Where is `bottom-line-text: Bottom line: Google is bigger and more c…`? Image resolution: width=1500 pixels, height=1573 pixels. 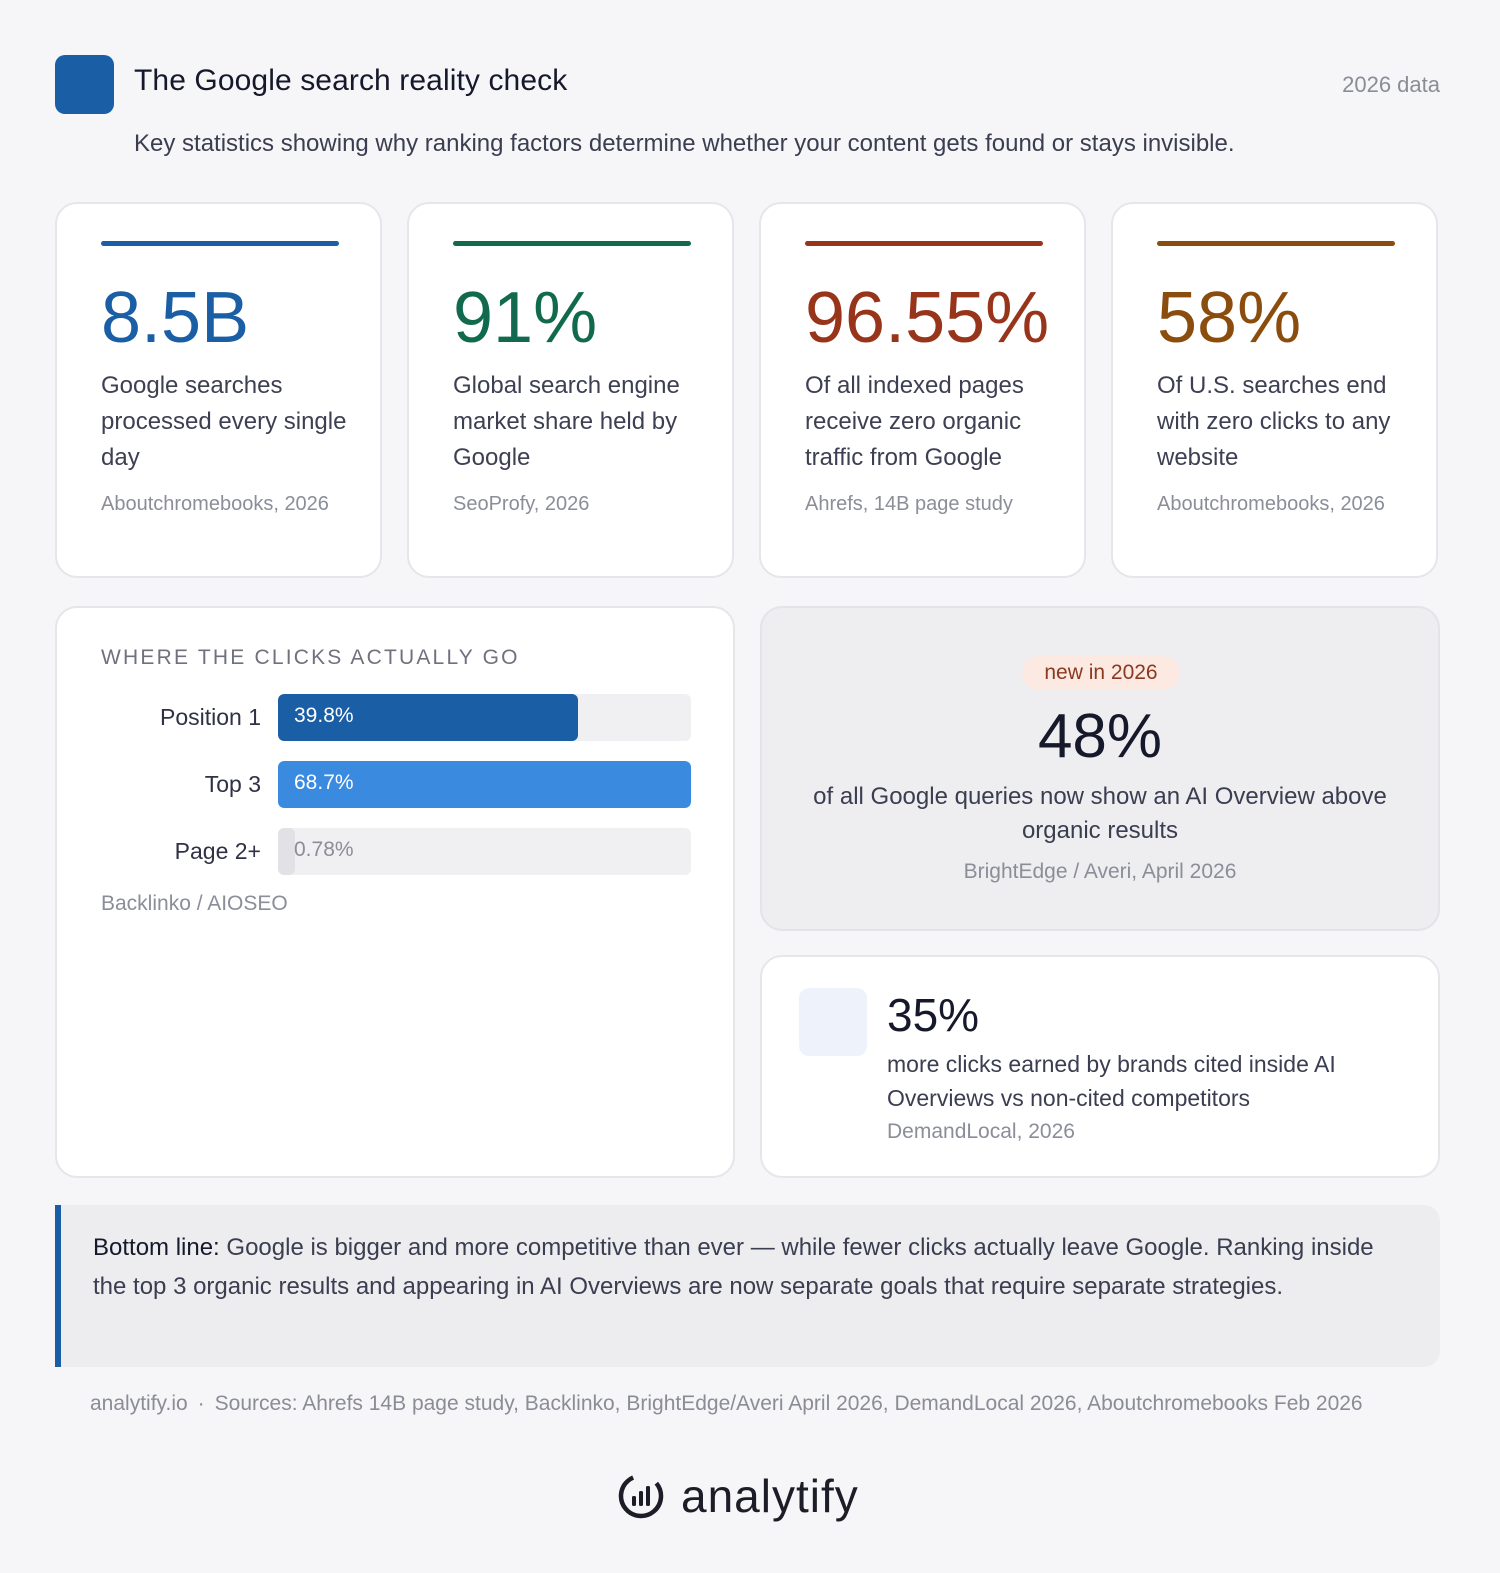 bottom-line-text: Bottom line: Google is bigger and more c… is located at coordinates (748, 1267).